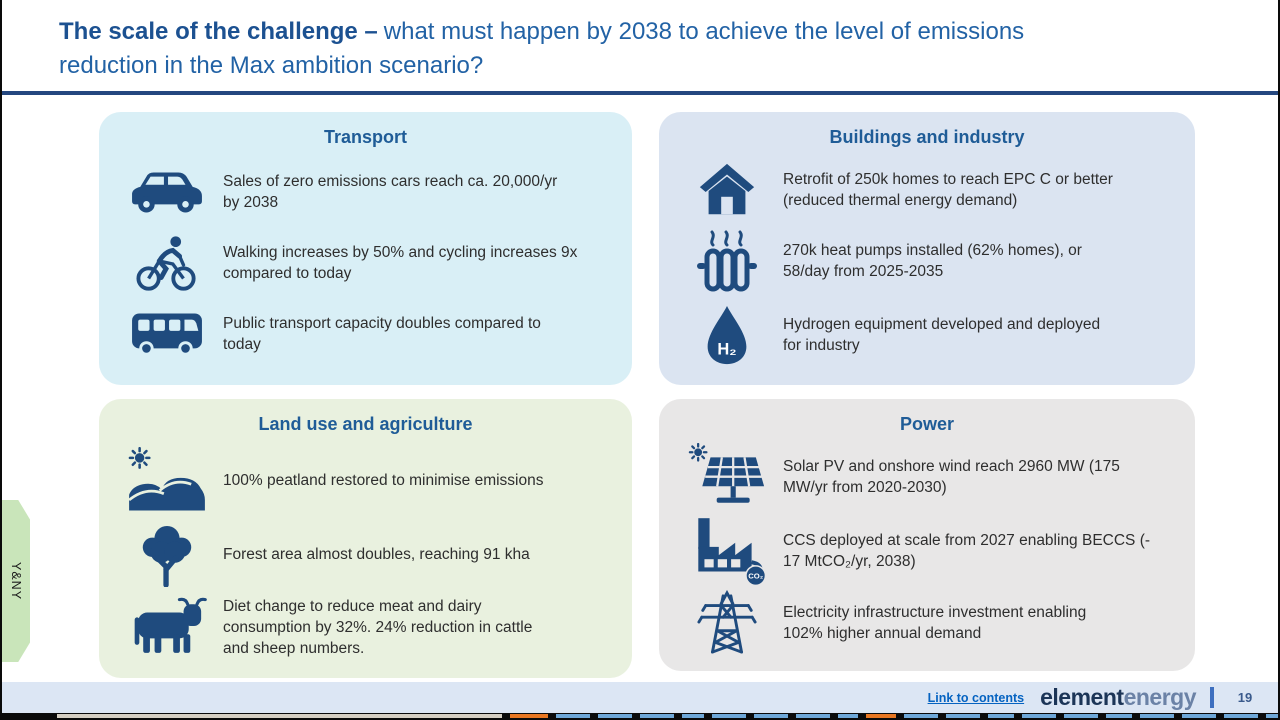 The height and width of the screenshot is (720, 1280). What do you see at coordinates (167, 627) in the screenshot?
I see `cow-icon` at bounding box center [167, 627].